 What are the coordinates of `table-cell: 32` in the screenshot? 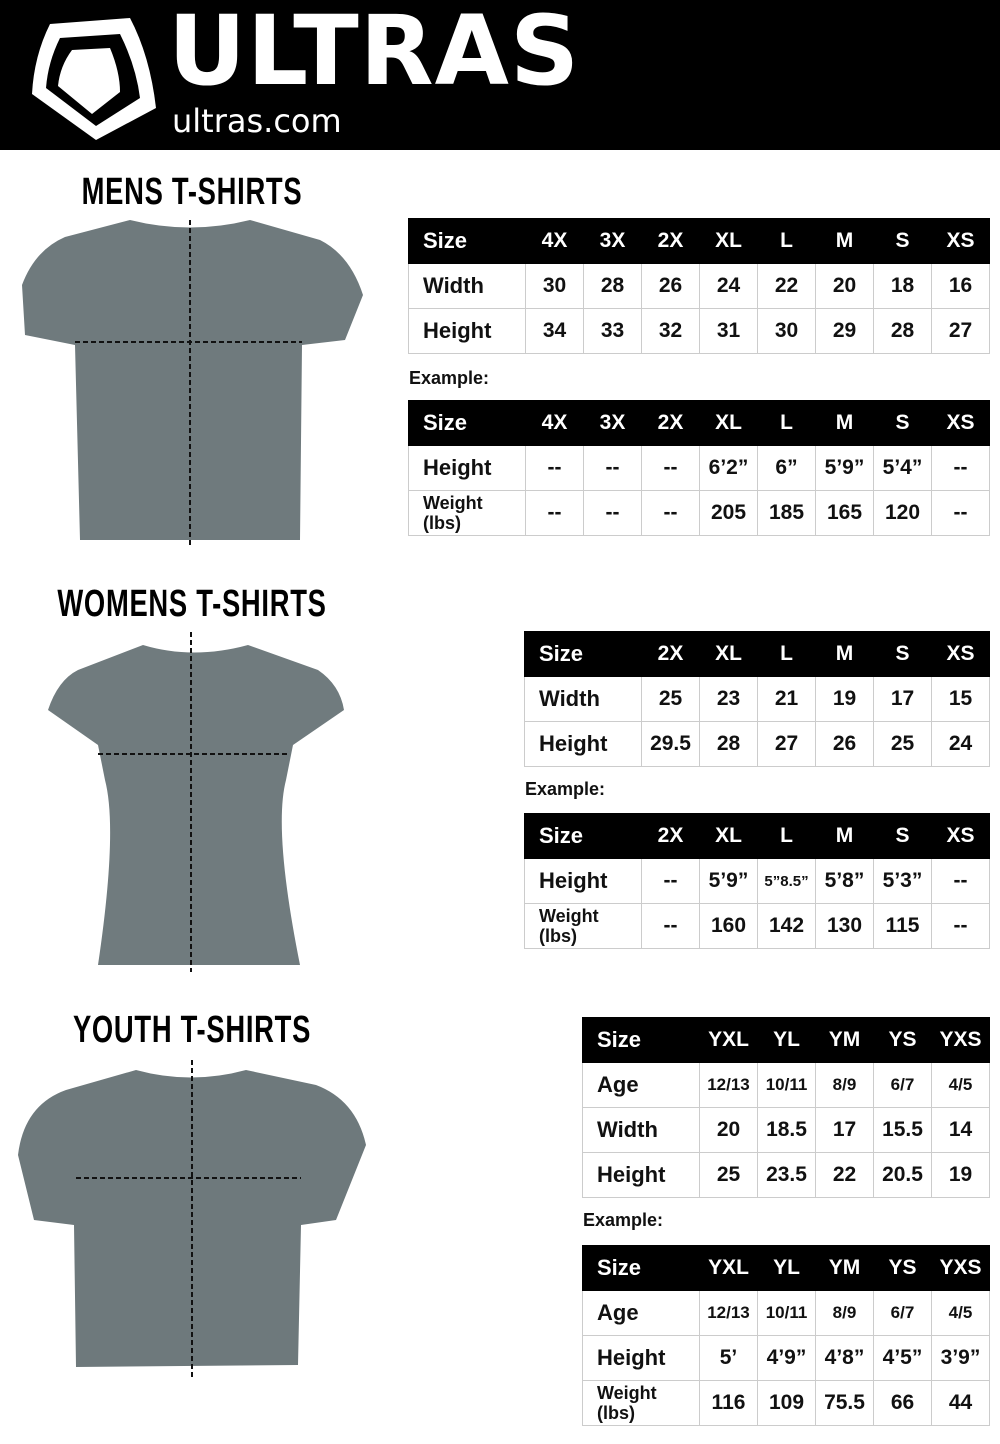 It's located at (670, 331).